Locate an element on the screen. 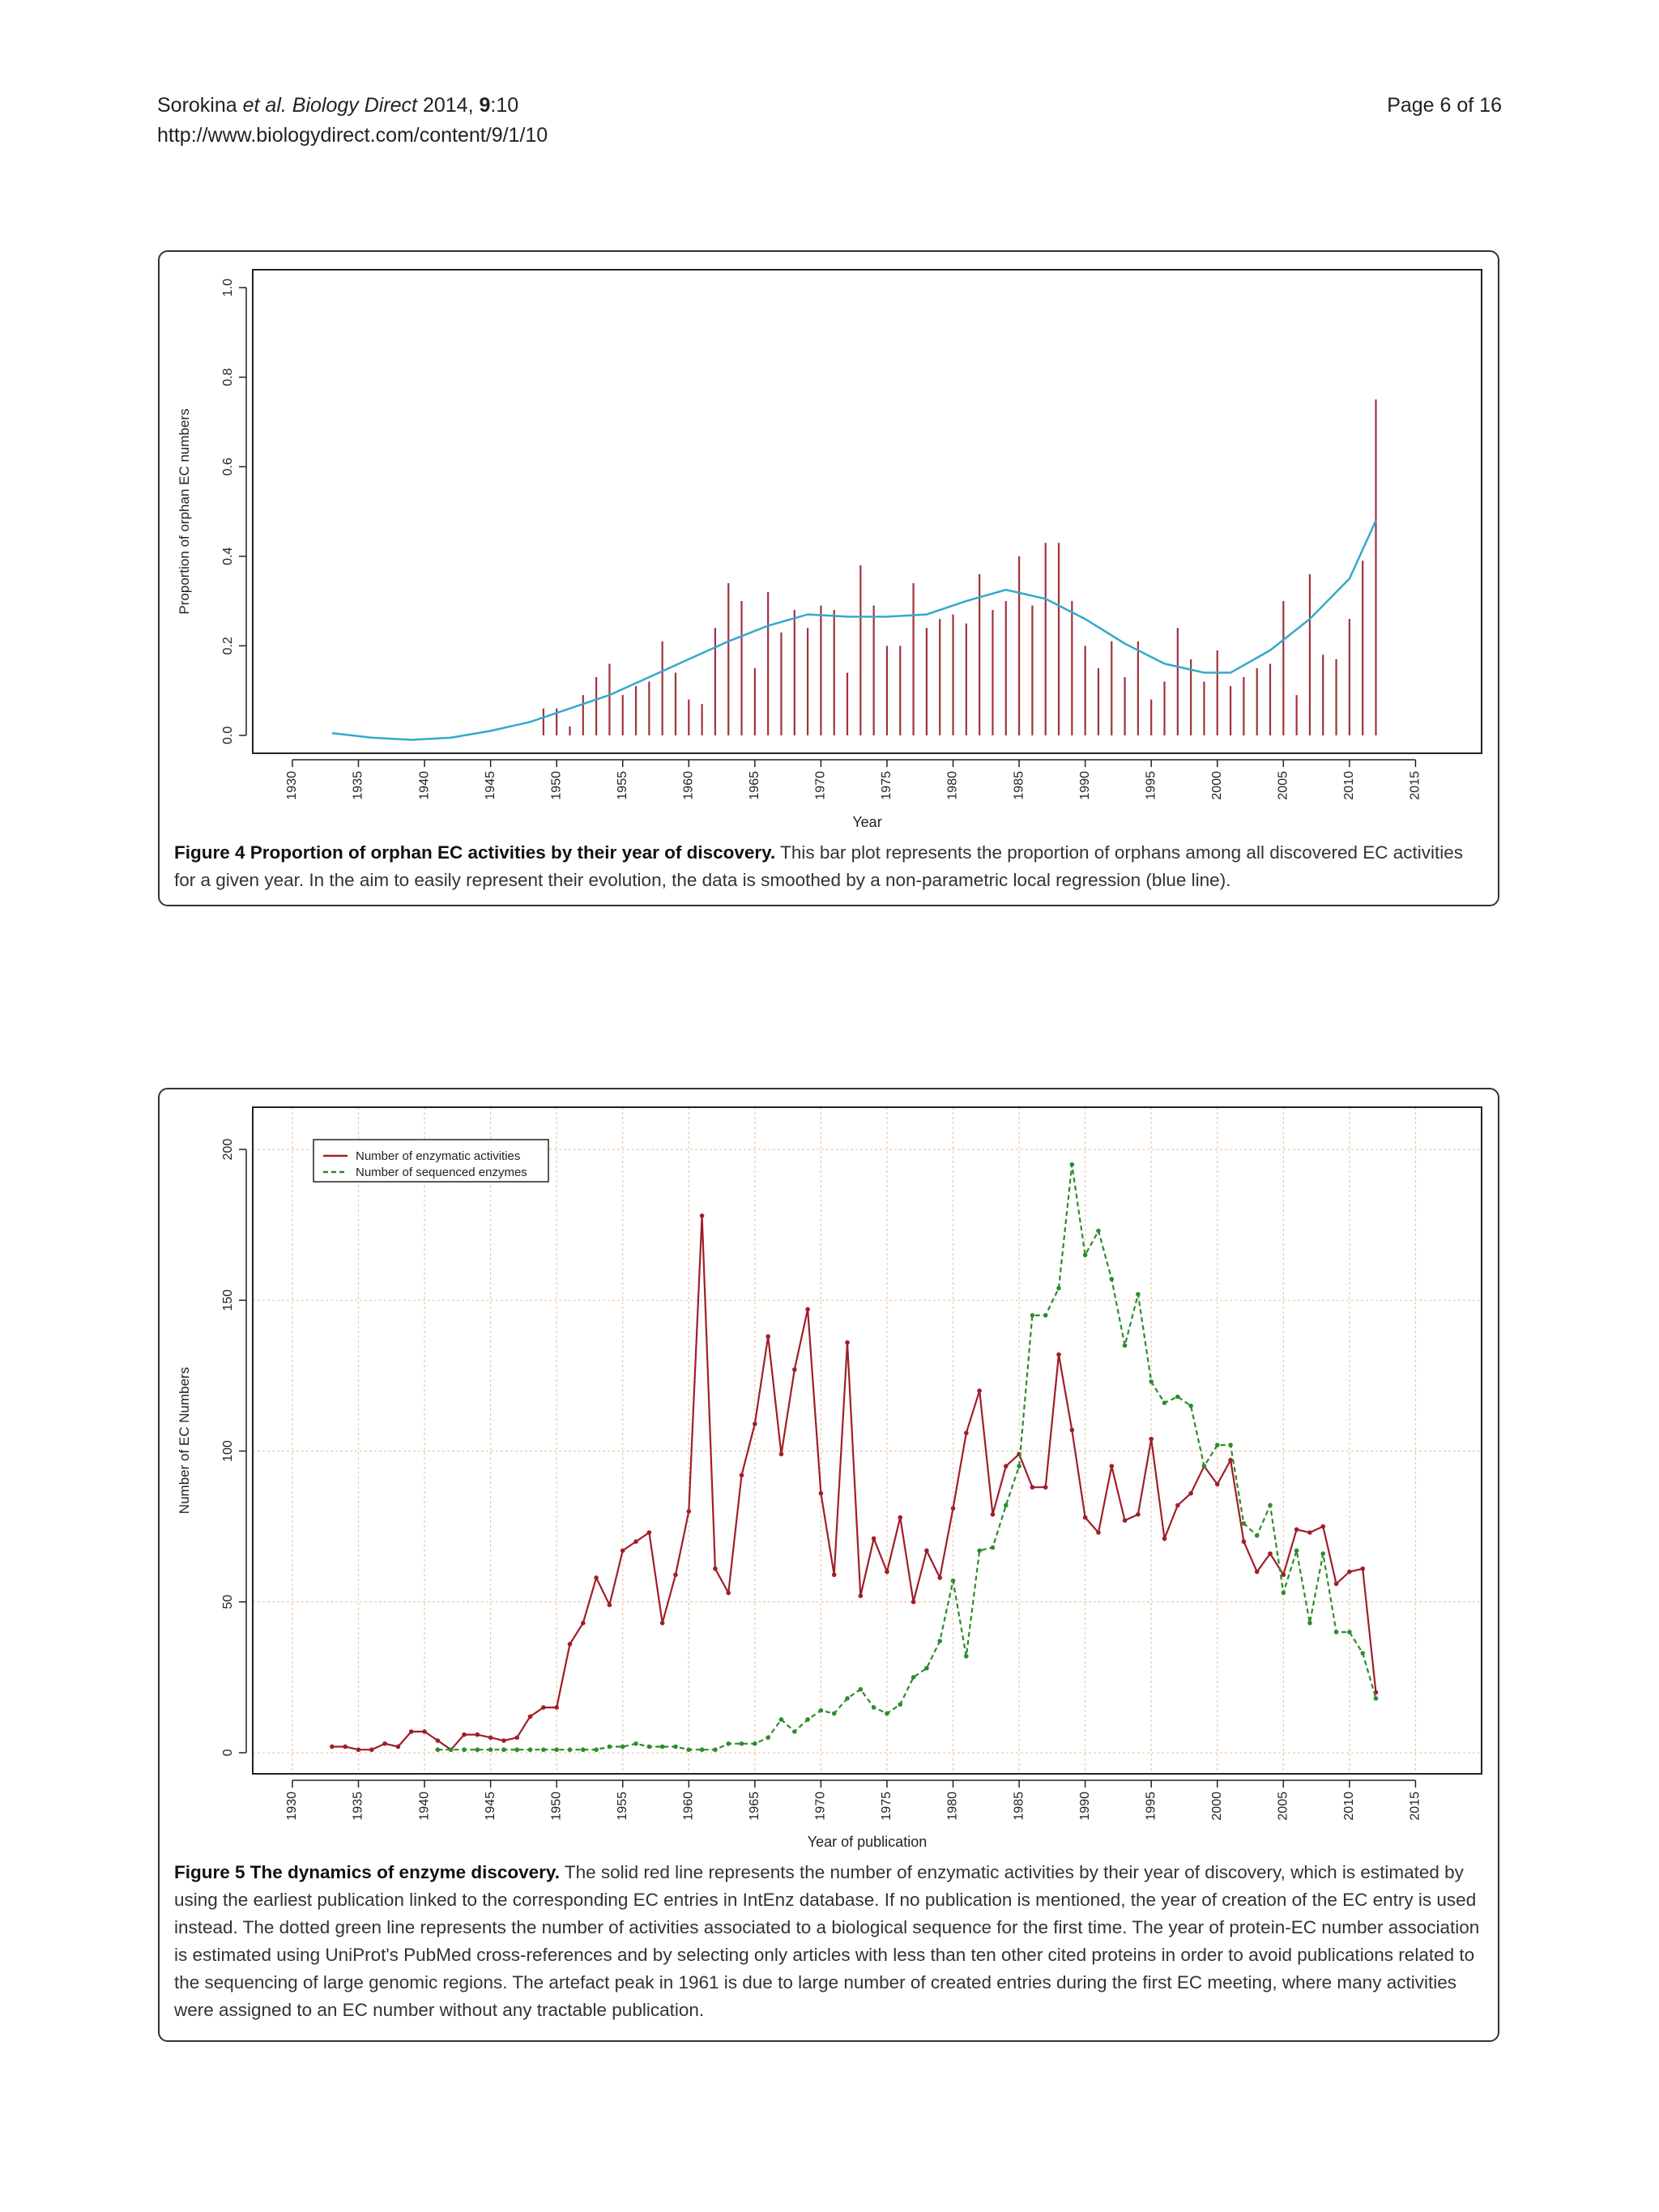  header-volume: 9 is located at coordinates (485, 105).